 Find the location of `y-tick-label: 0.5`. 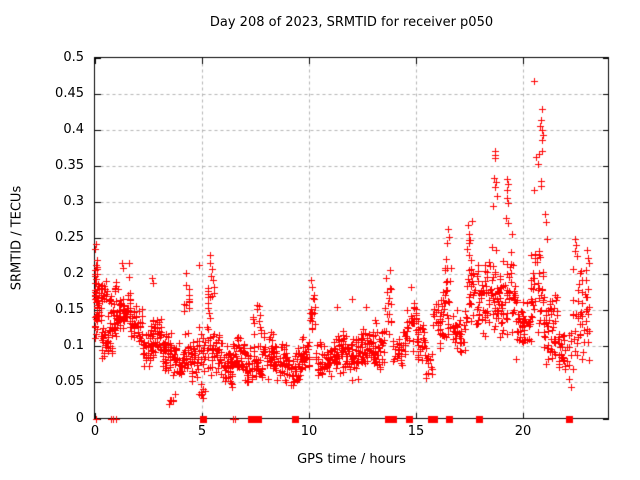

y-tick-label: 0.5 is located at coordinates (73, 57).